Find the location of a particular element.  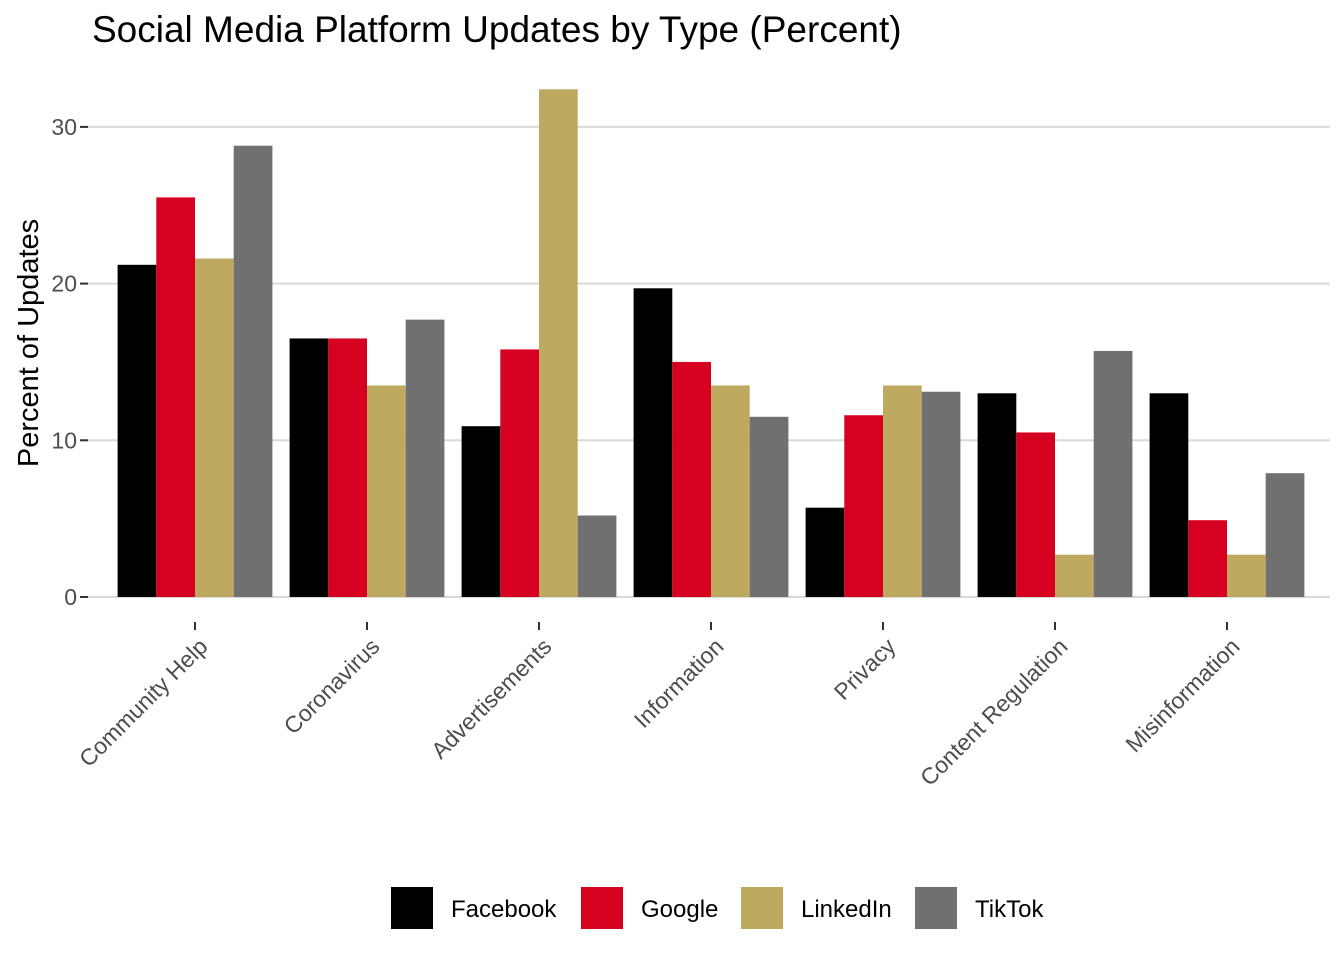

x-tick-label: Community Help is located at coordinates (143, 702).